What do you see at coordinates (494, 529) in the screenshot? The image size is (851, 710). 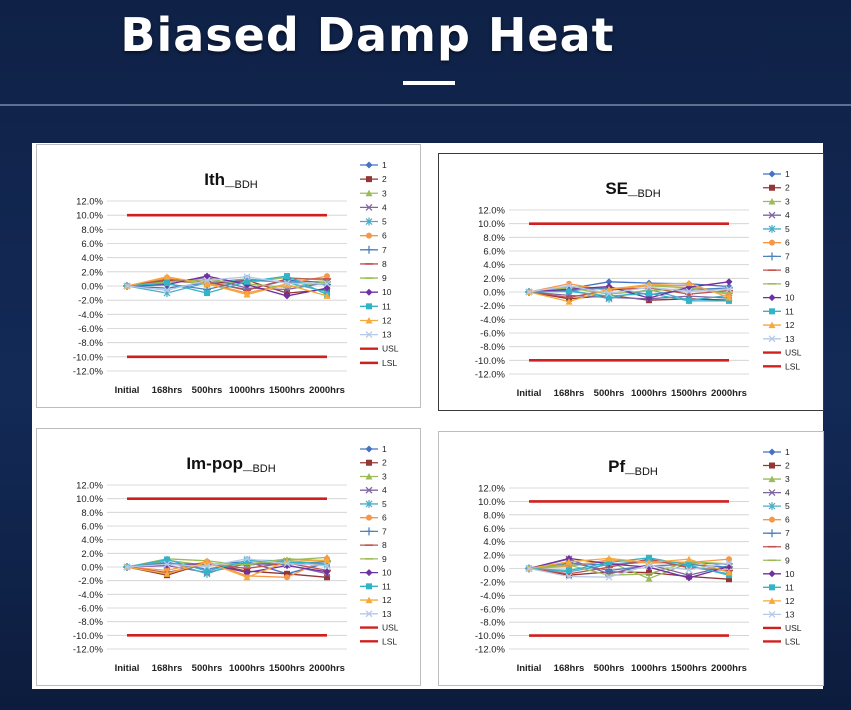 I see `y-tick-label: 6.0%` at bounding box center [494, 529].